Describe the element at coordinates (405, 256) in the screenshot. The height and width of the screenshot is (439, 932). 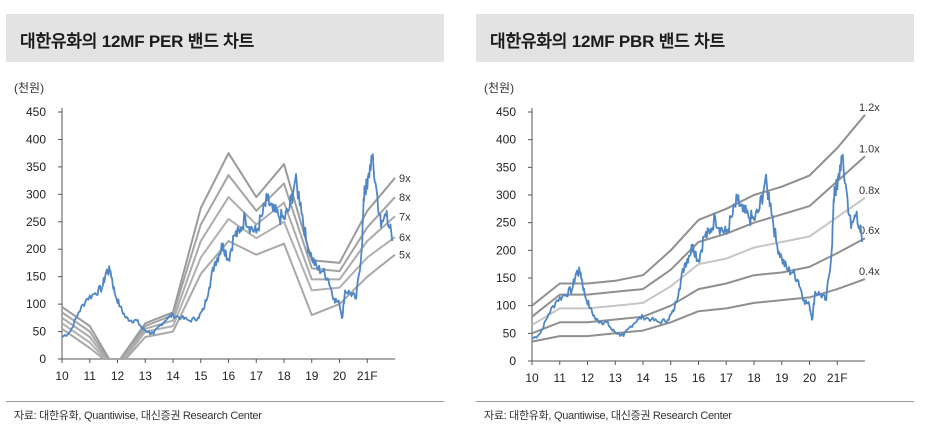
I see `band-label: 5x` at that location.